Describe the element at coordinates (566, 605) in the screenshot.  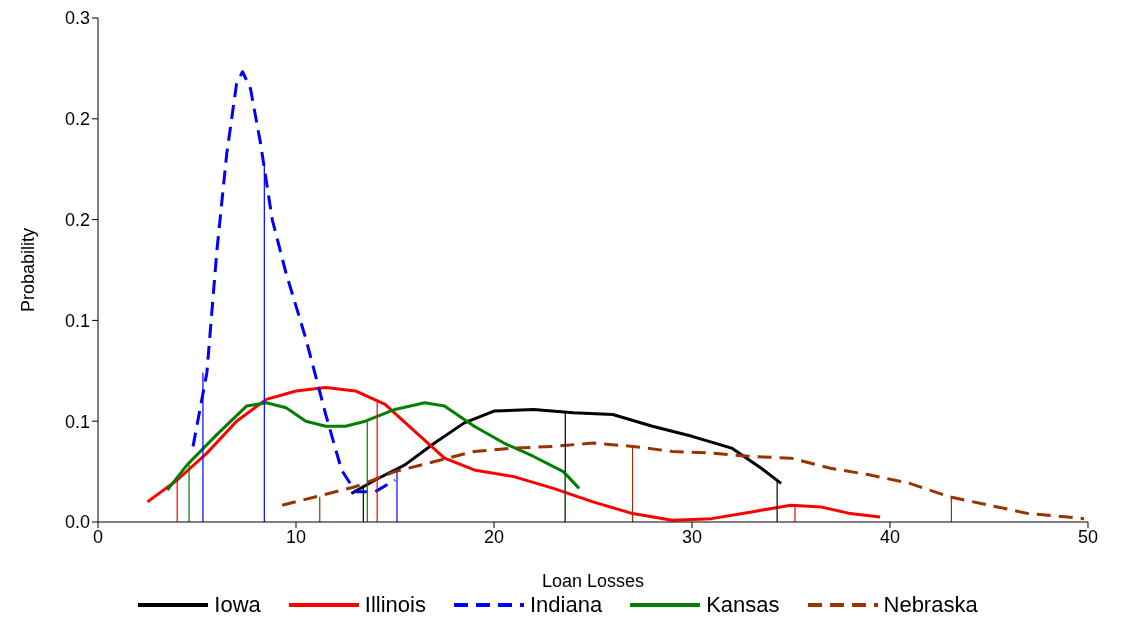
I see `legend-label: Indiana` at that location.